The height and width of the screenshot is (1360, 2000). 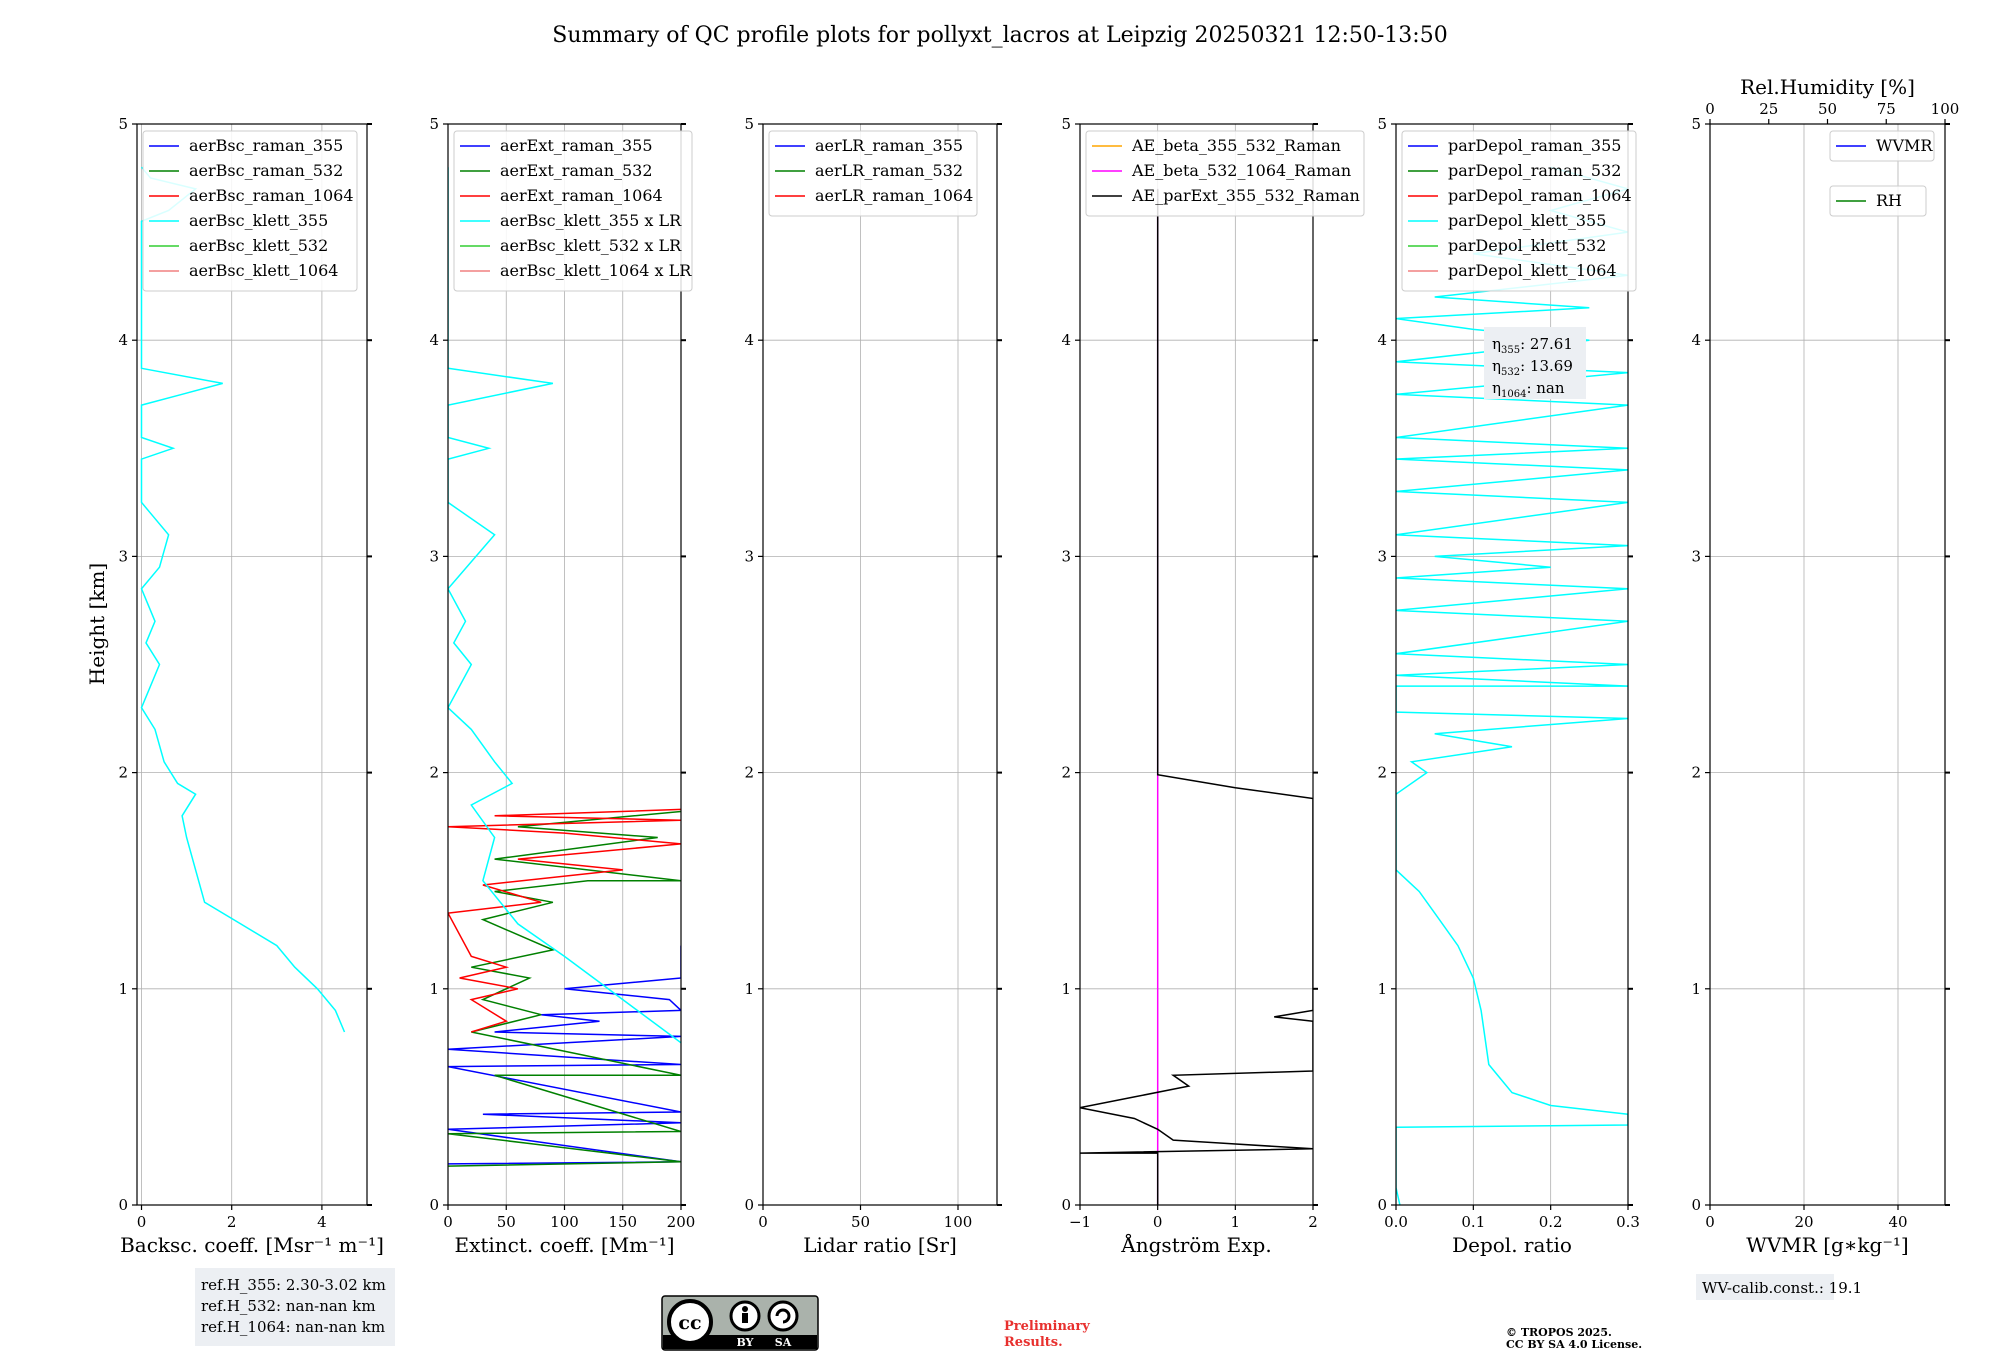 I want to click on top-x-tick-label: 100, so click(x=1945, y=109).